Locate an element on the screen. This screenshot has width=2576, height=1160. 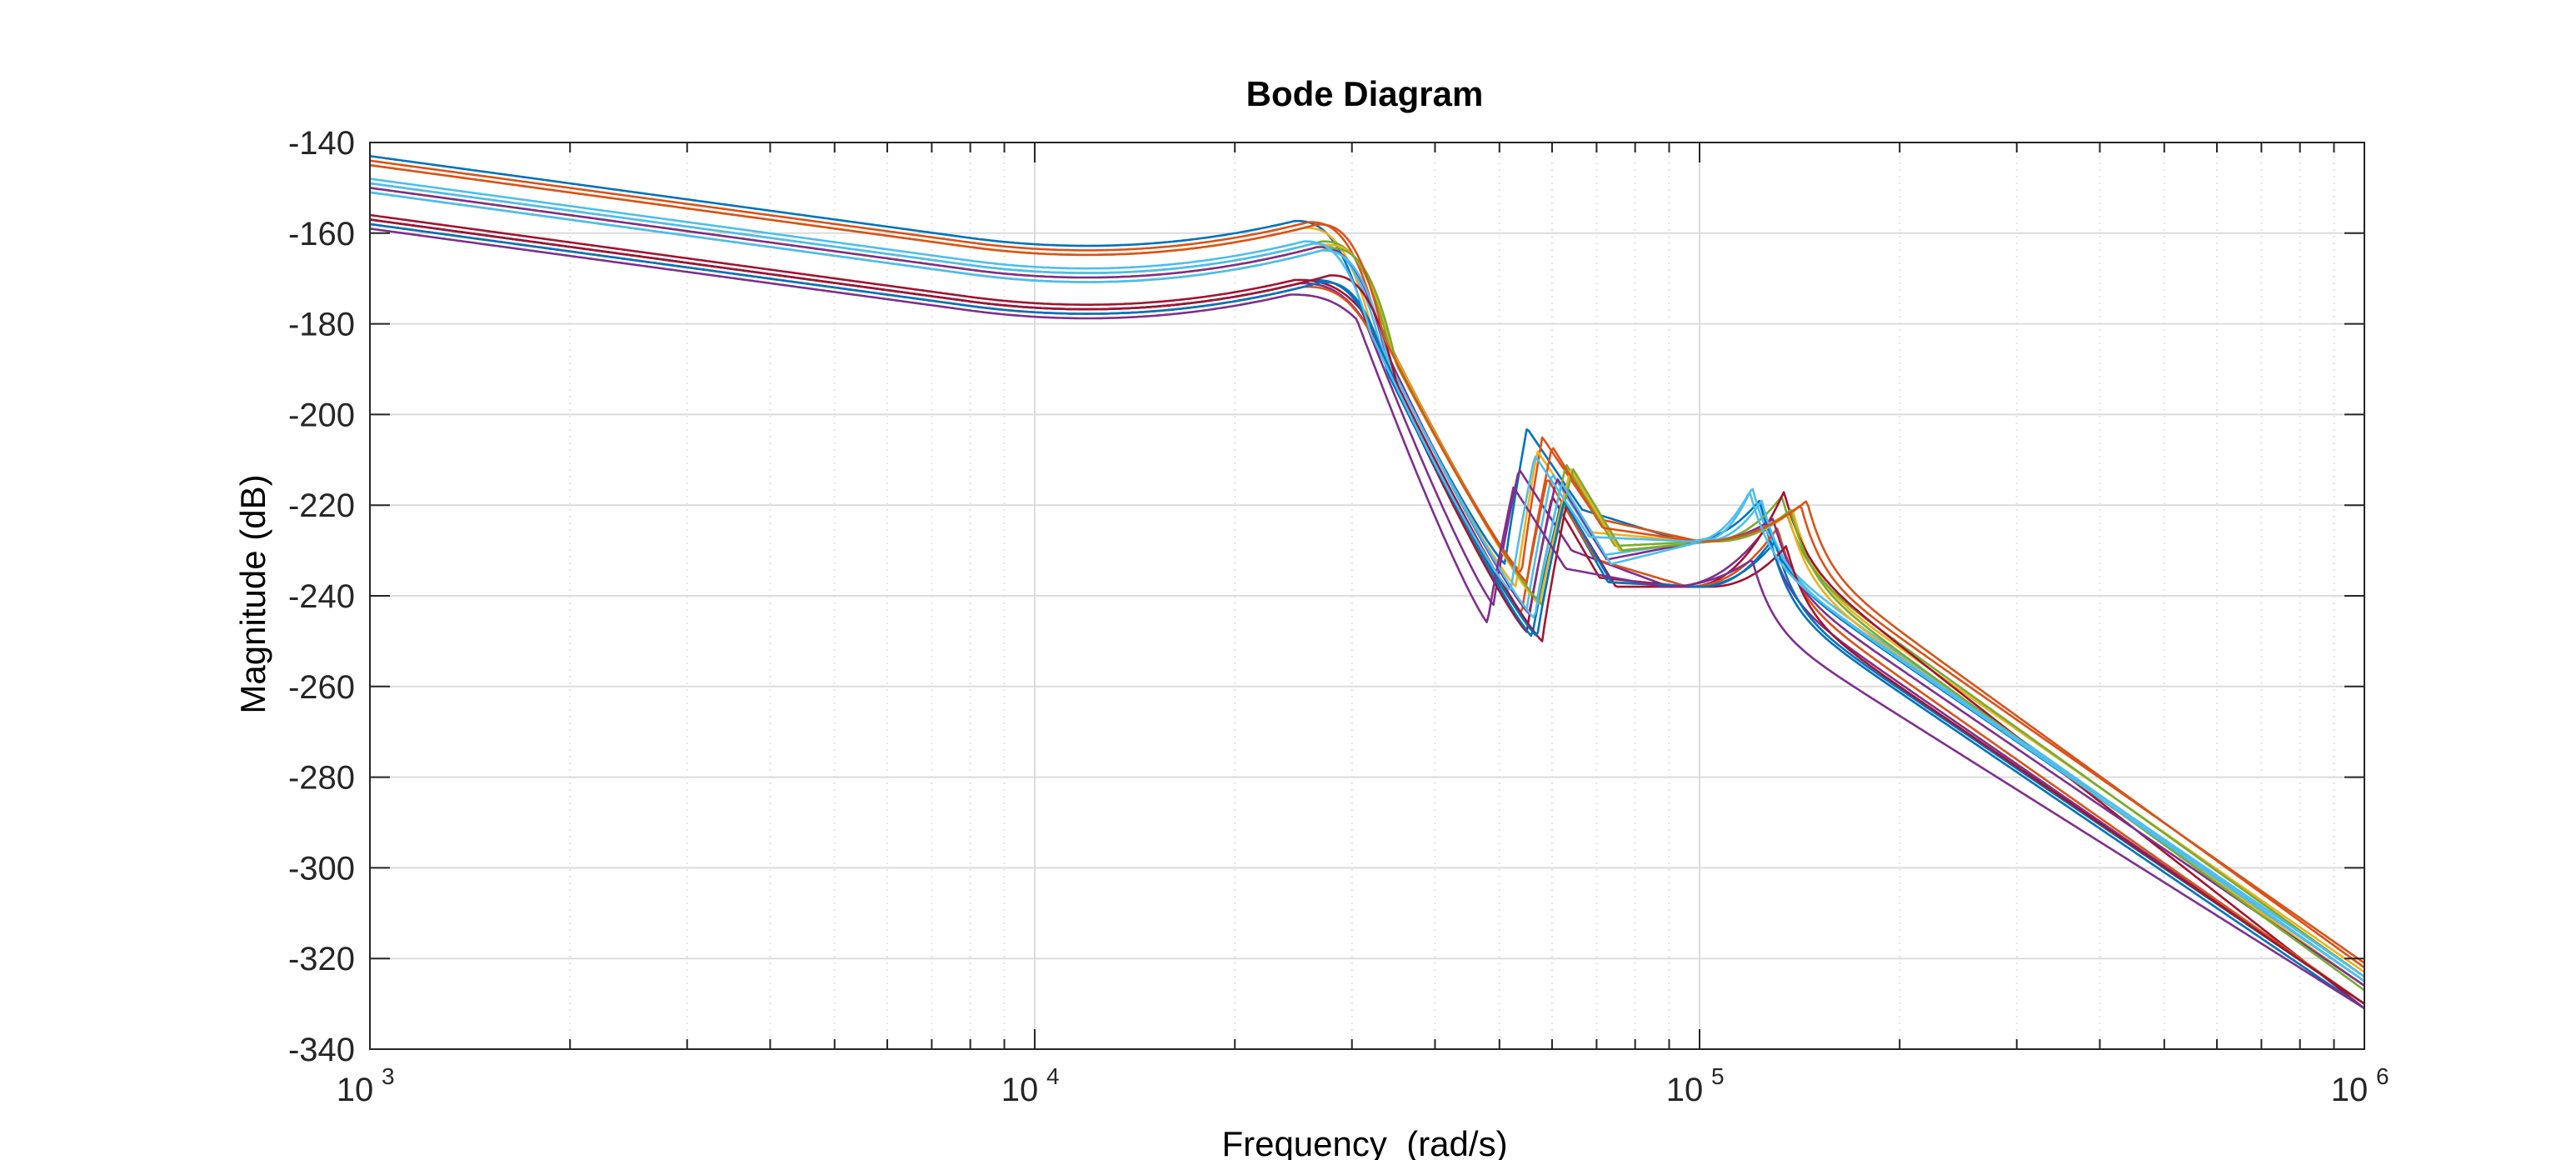
y-tick-label: -180 is located at coordinates (321, 325).